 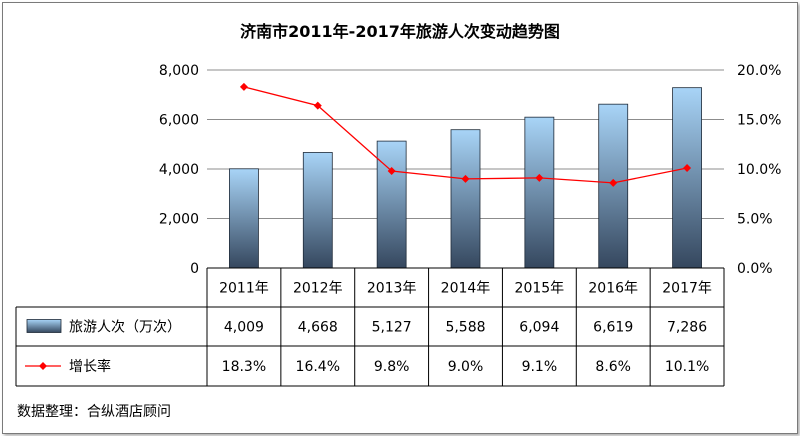 What do you see at coordinates (318, 367) in the screenshot?
I see `line-value-label: 16.4%` at bounding box center [318, 367].